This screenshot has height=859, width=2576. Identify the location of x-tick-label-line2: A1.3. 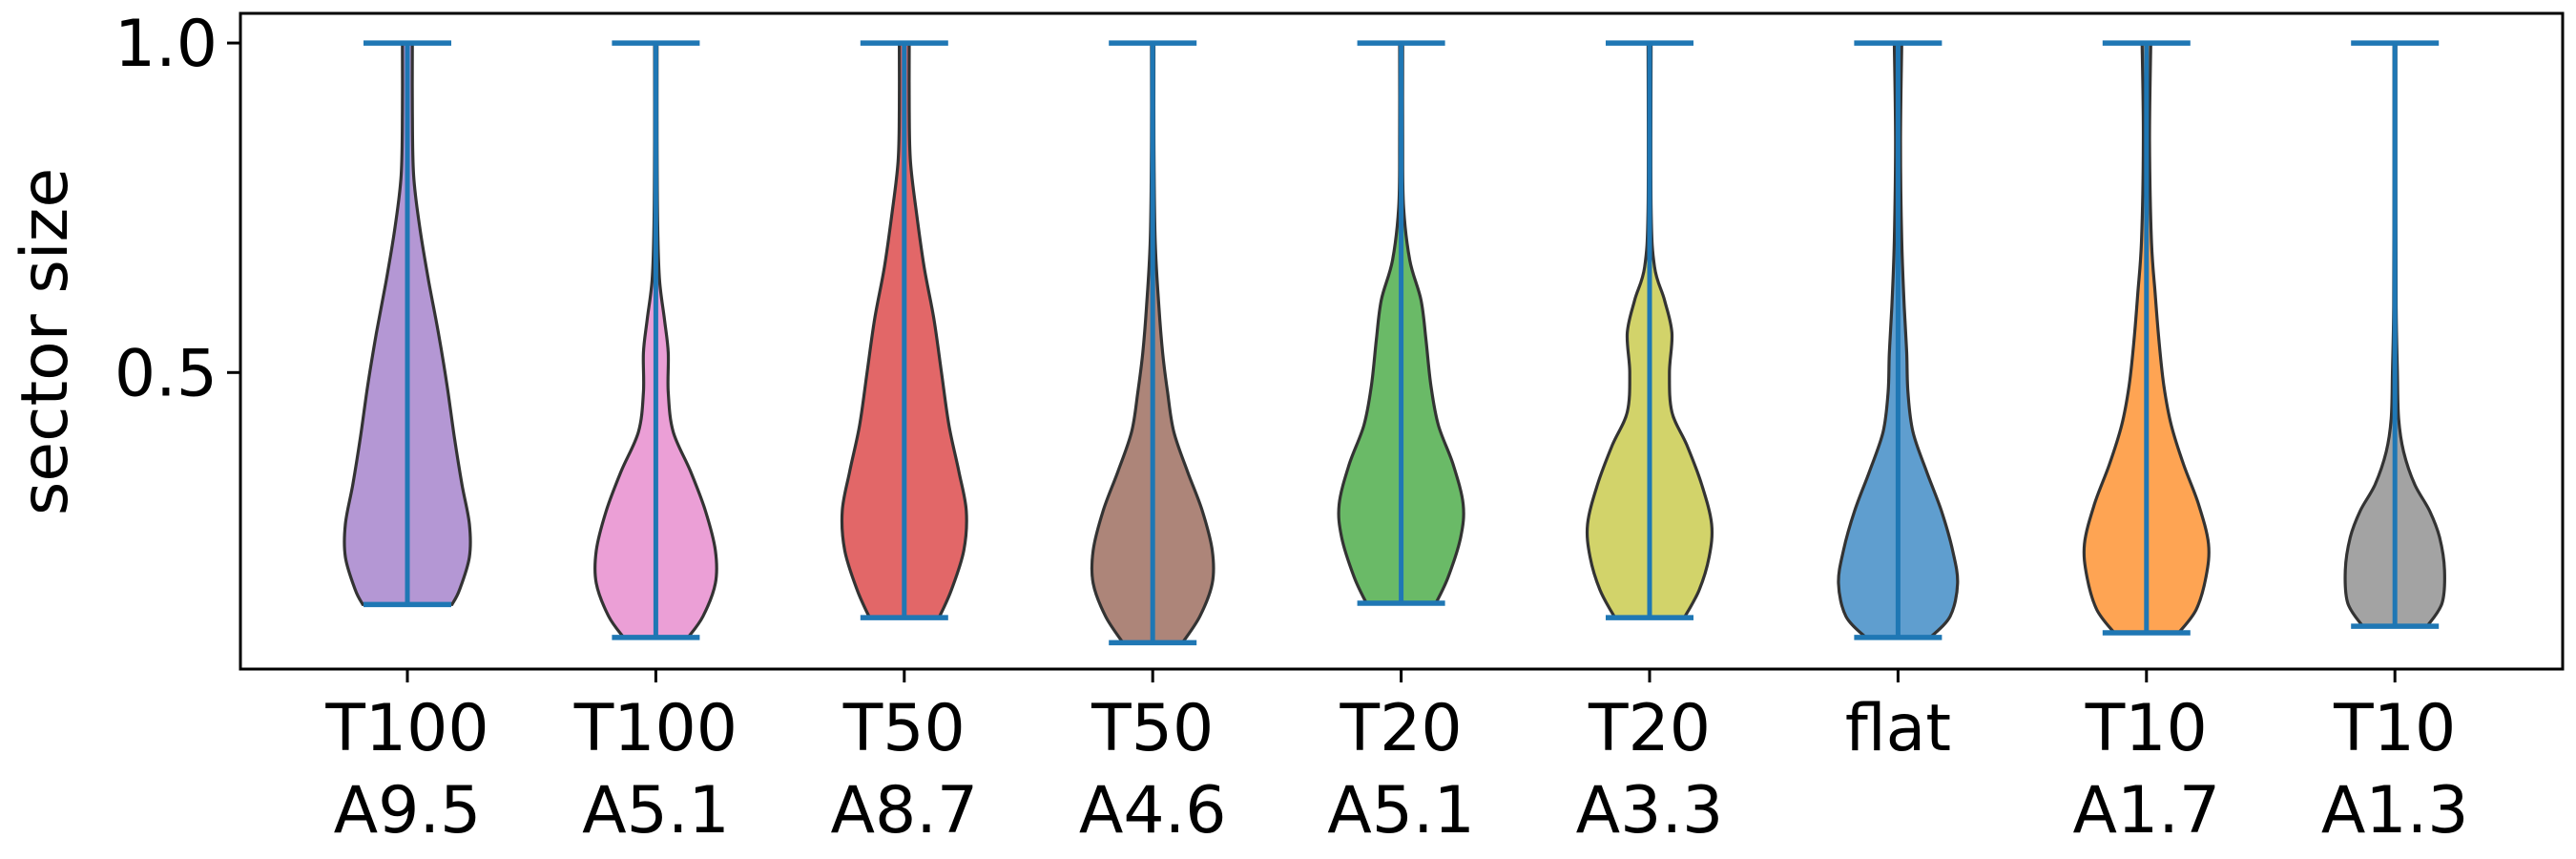
(2395, 811).